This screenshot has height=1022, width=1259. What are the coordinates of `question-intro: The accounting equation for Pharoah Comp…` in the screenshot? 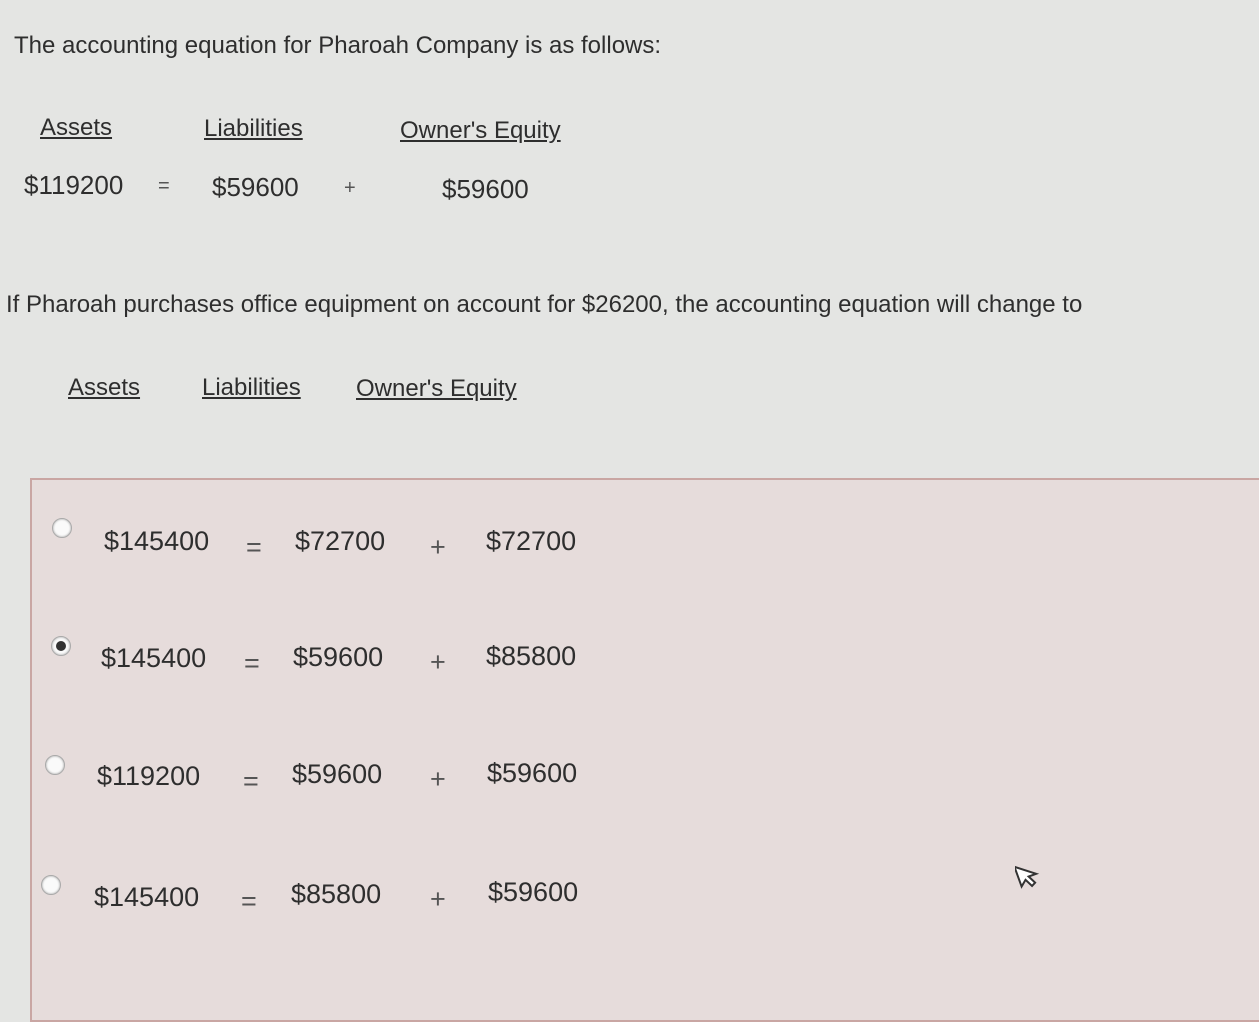 It's located at (338, 45).